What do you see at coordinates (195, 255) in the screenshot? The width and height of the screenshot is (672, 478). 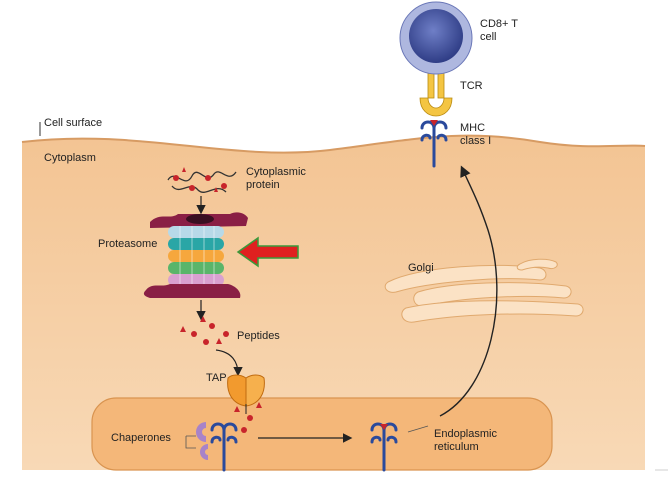 I see `proteasome-icon` at bounding box center [195, 255].